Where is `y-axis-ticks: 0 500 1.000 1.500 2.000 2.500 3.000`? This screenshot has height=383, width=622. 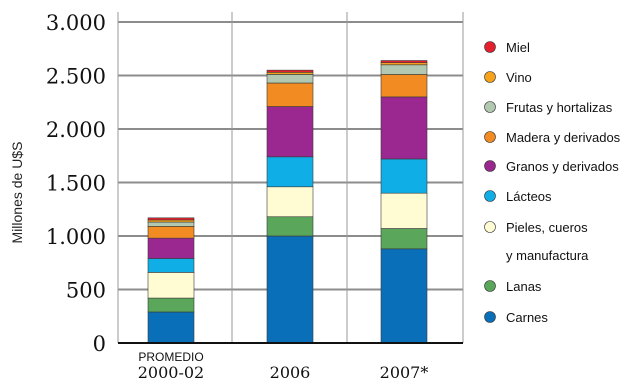 y-axis-ticks: 0 500 1.000 1.500 2.000 2.500 3.000 is located at coordinates (76, 183).